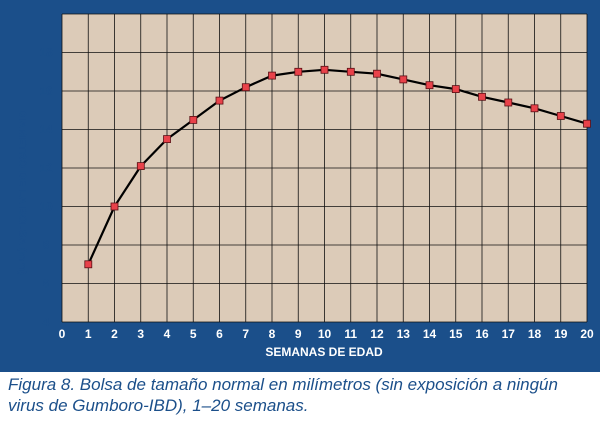 The image size is (600, 421). Describe the element at coordinates (587, 334) in the screenshot. I see `x-tick-label: 20` at that location.